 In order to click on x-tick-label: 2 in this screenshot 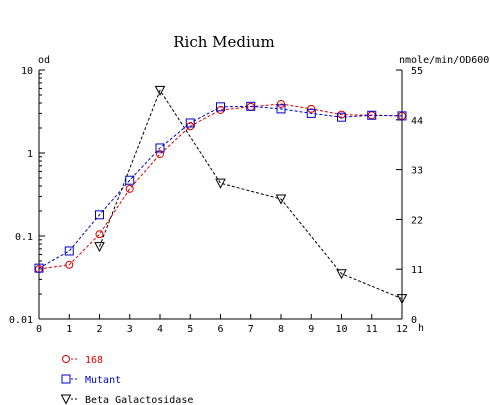, I will do `click(99, 329)`.